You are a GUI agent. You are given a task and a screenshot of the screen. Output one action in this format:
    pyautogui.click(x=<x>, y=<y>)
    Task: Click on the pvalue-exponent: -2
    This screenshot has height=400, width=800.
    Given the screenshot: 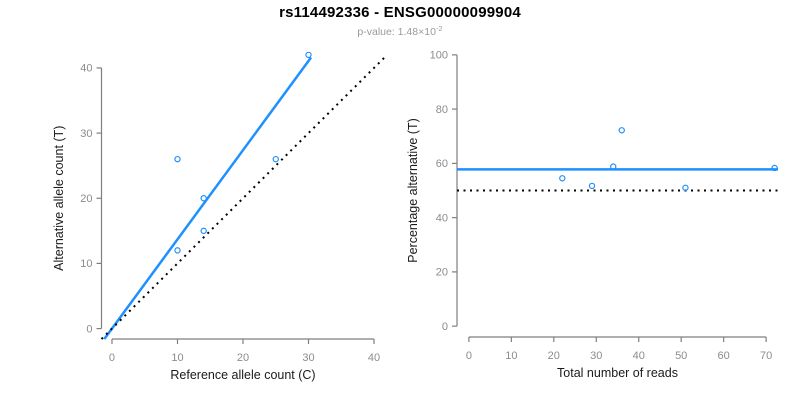 What is the action you would take?
    pyautogui.click(x=439, y=28)
    